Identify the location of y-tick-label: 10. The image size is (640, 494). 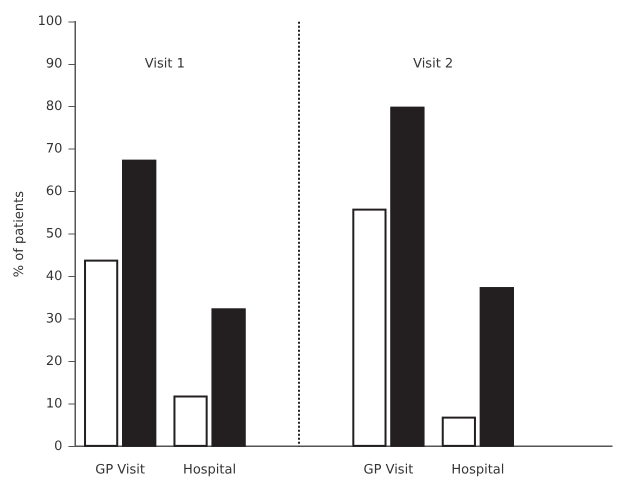
(54, 404).